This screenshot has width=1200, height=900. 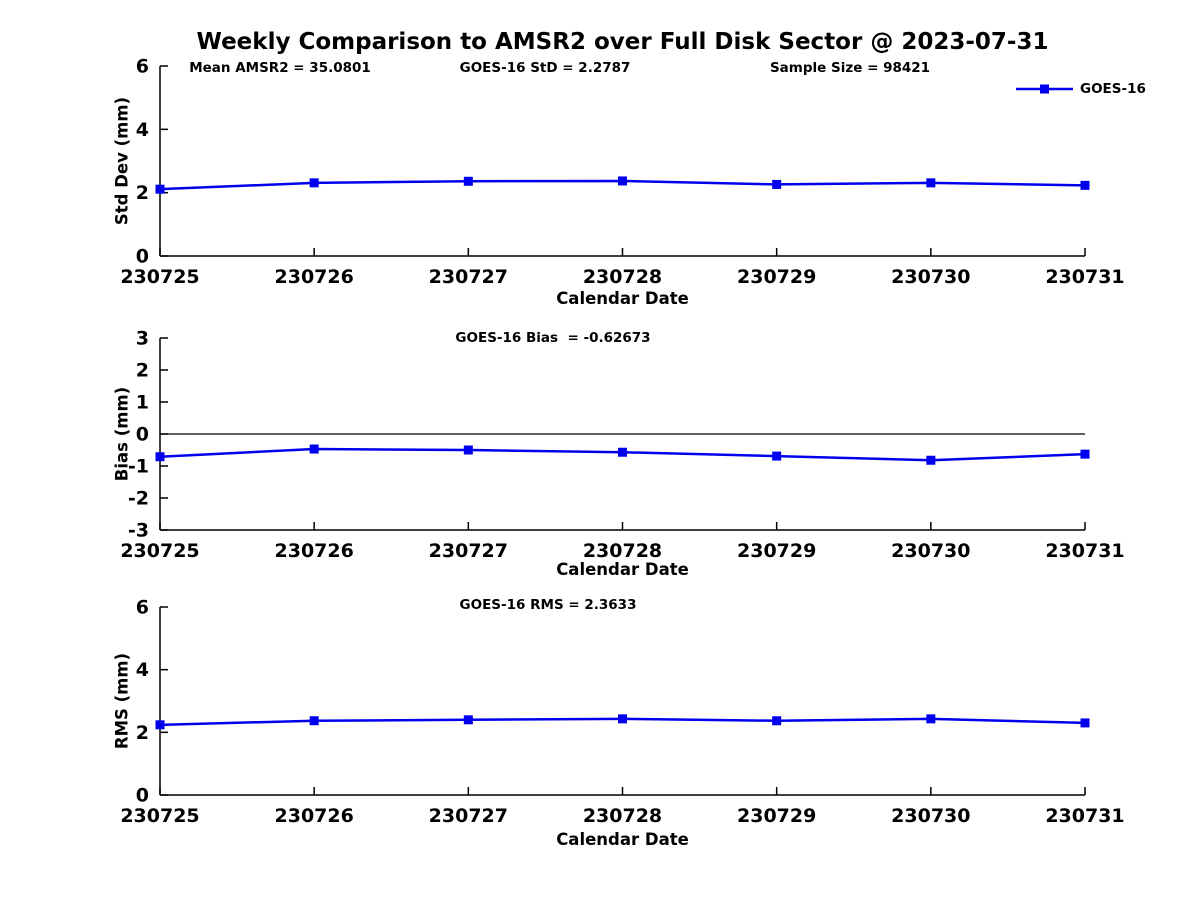 I want to click on rms-x-tick-label: 230729, so click(x=776, y=816).